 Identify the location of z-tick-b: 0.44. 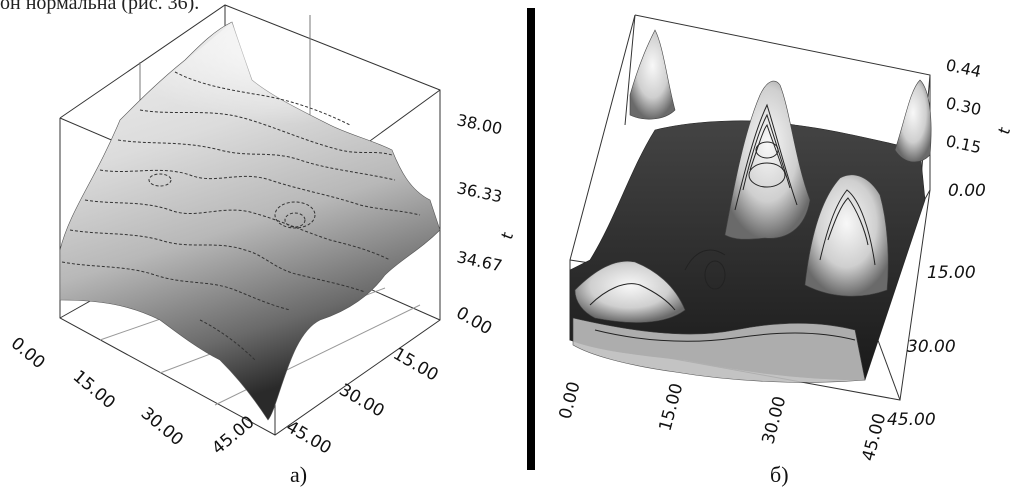
(963, 68).